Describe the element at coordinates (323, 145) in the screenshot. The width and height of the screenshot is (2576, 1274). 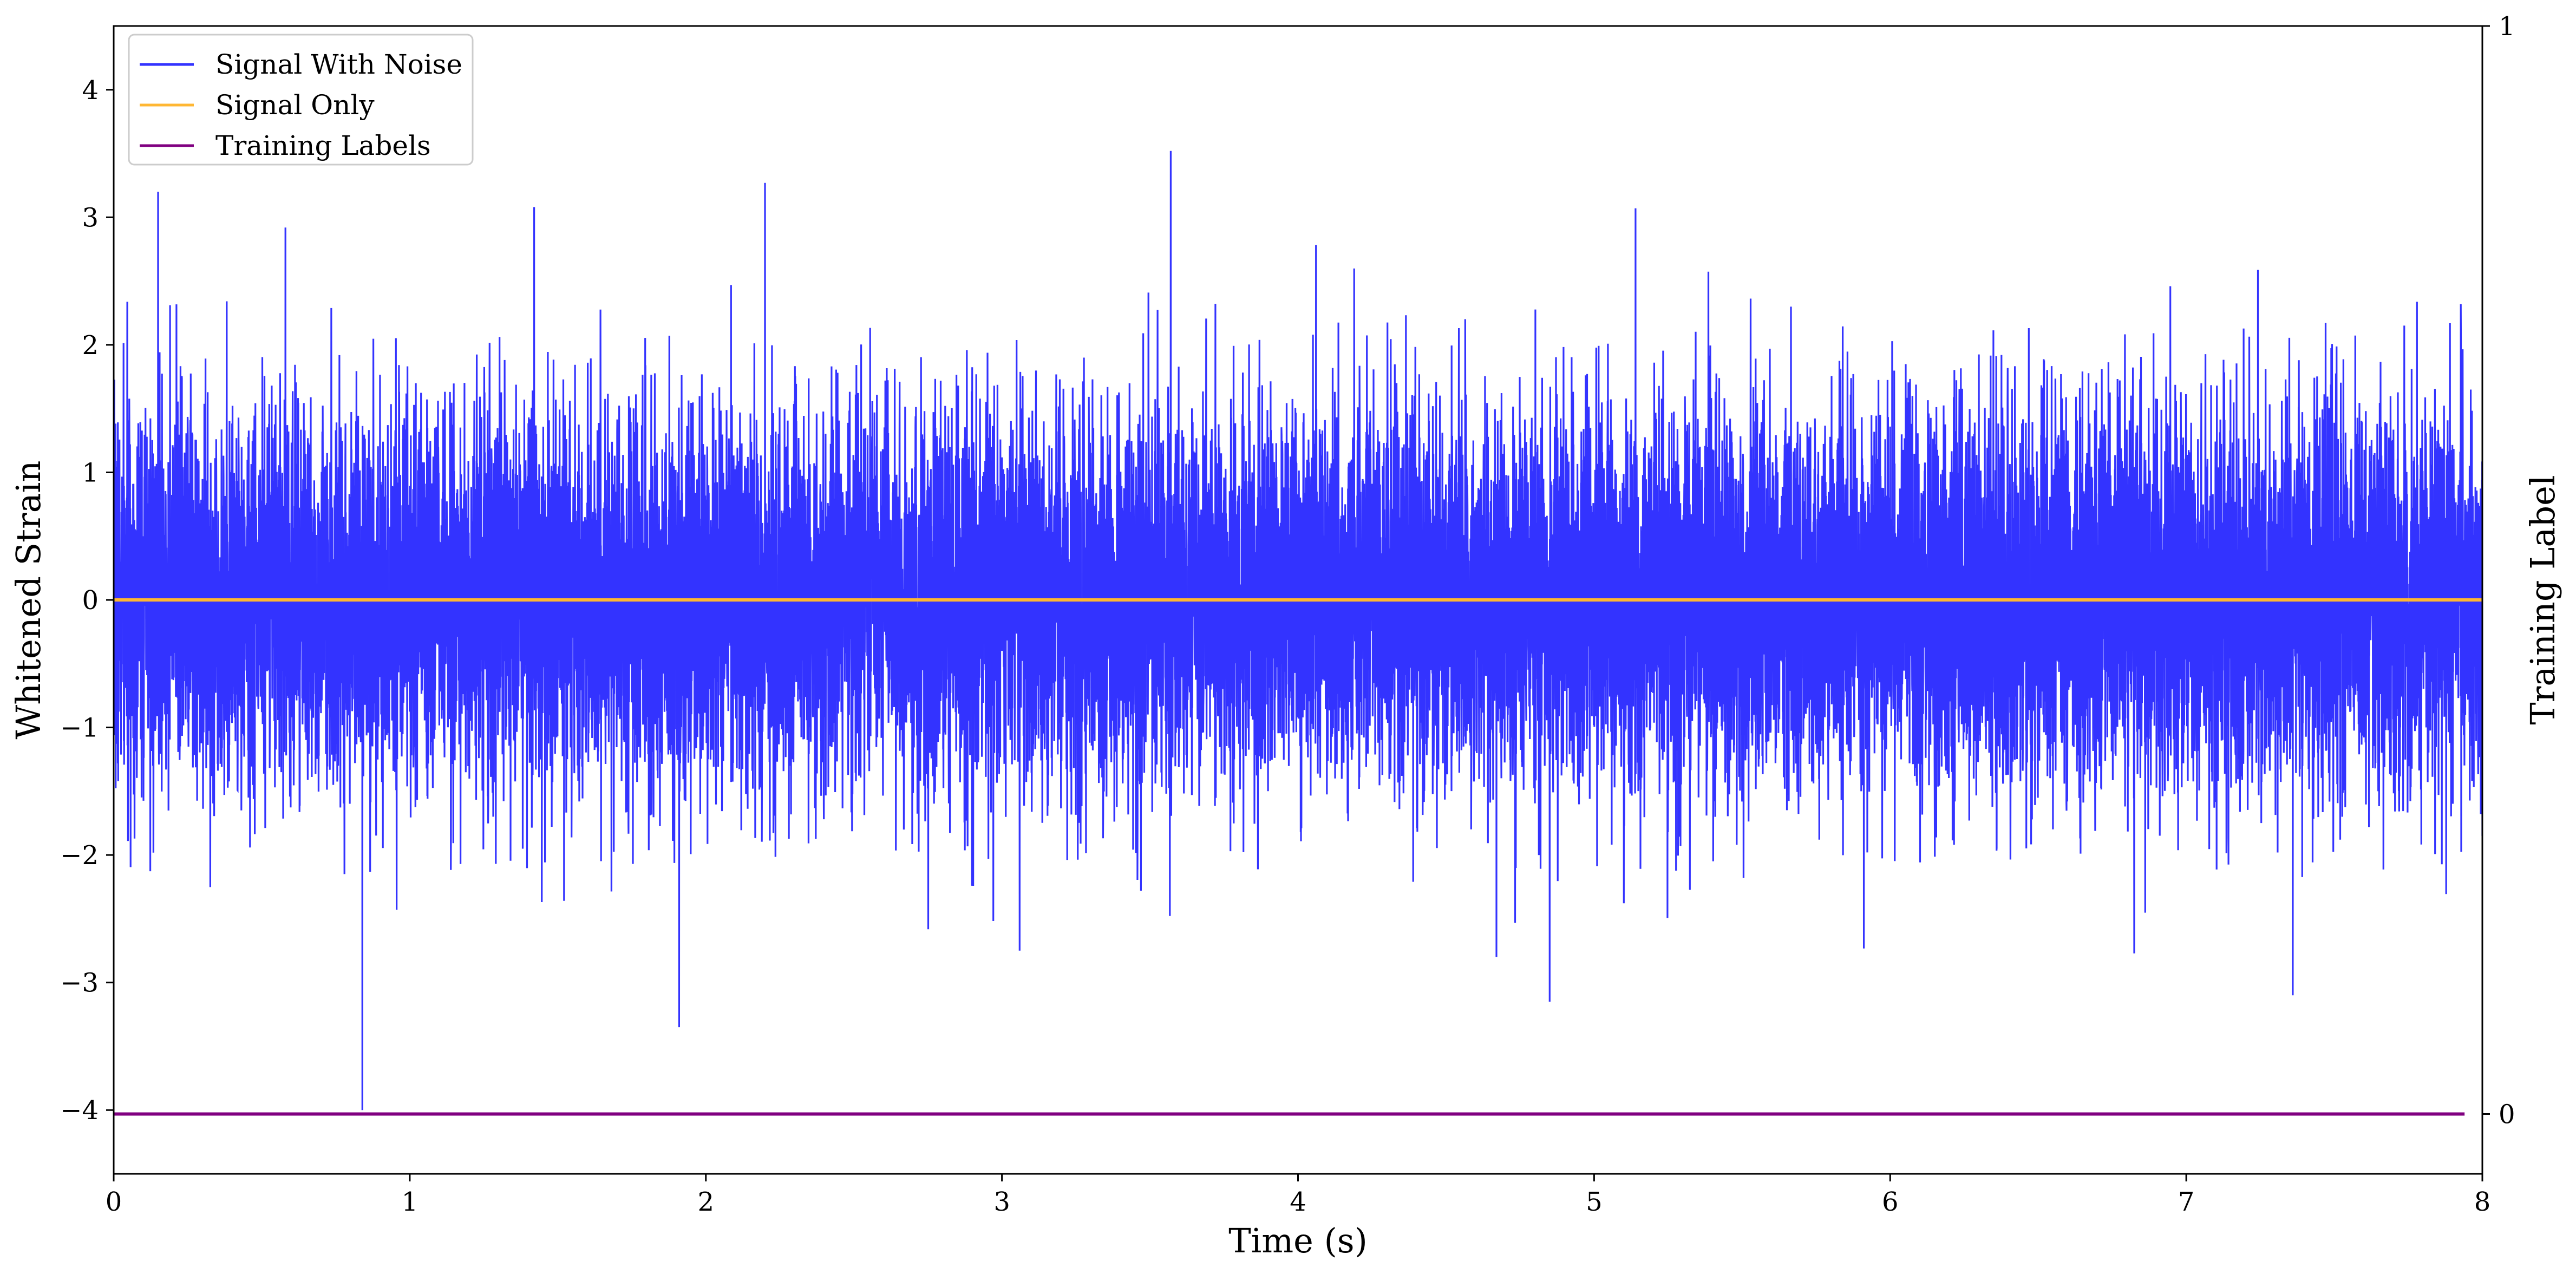
I see `legend-label-training-labels: Training Labels` at that location.